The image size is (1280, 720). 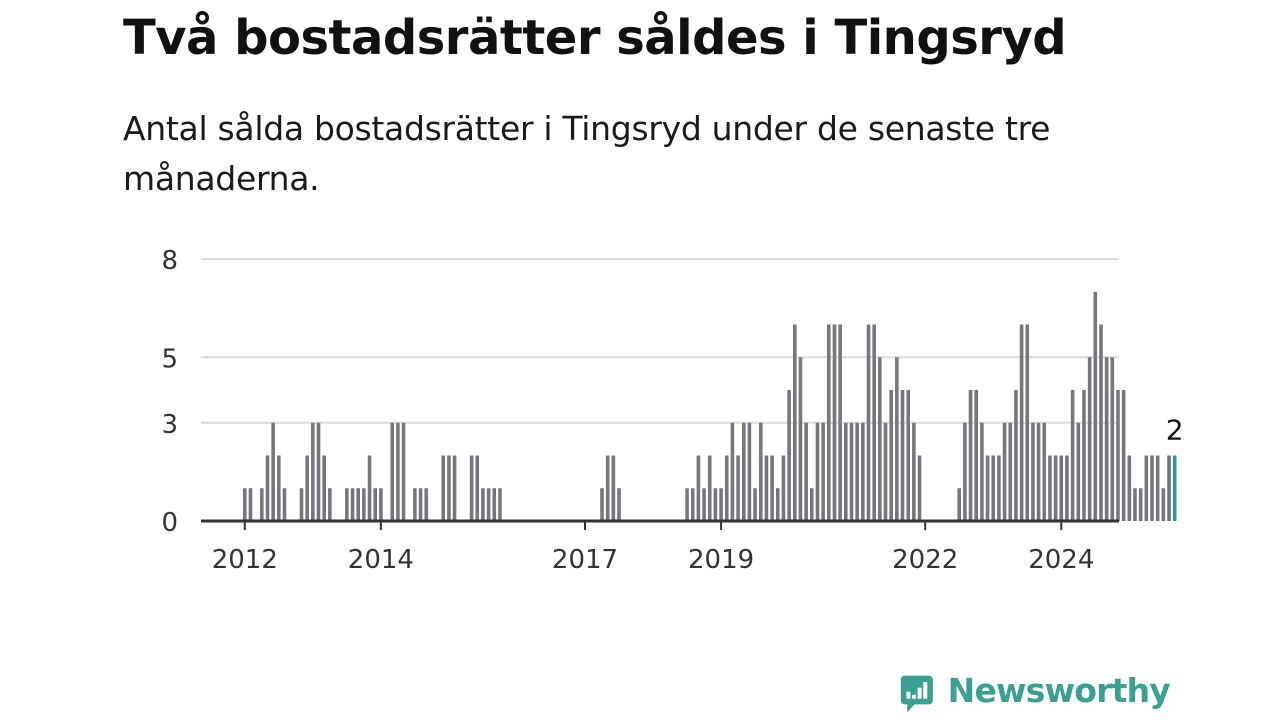 What do you see at coordinates (721, 560) in the screenshot?
I see `x-tick-label: 2019` at bounding box center [721, 560].